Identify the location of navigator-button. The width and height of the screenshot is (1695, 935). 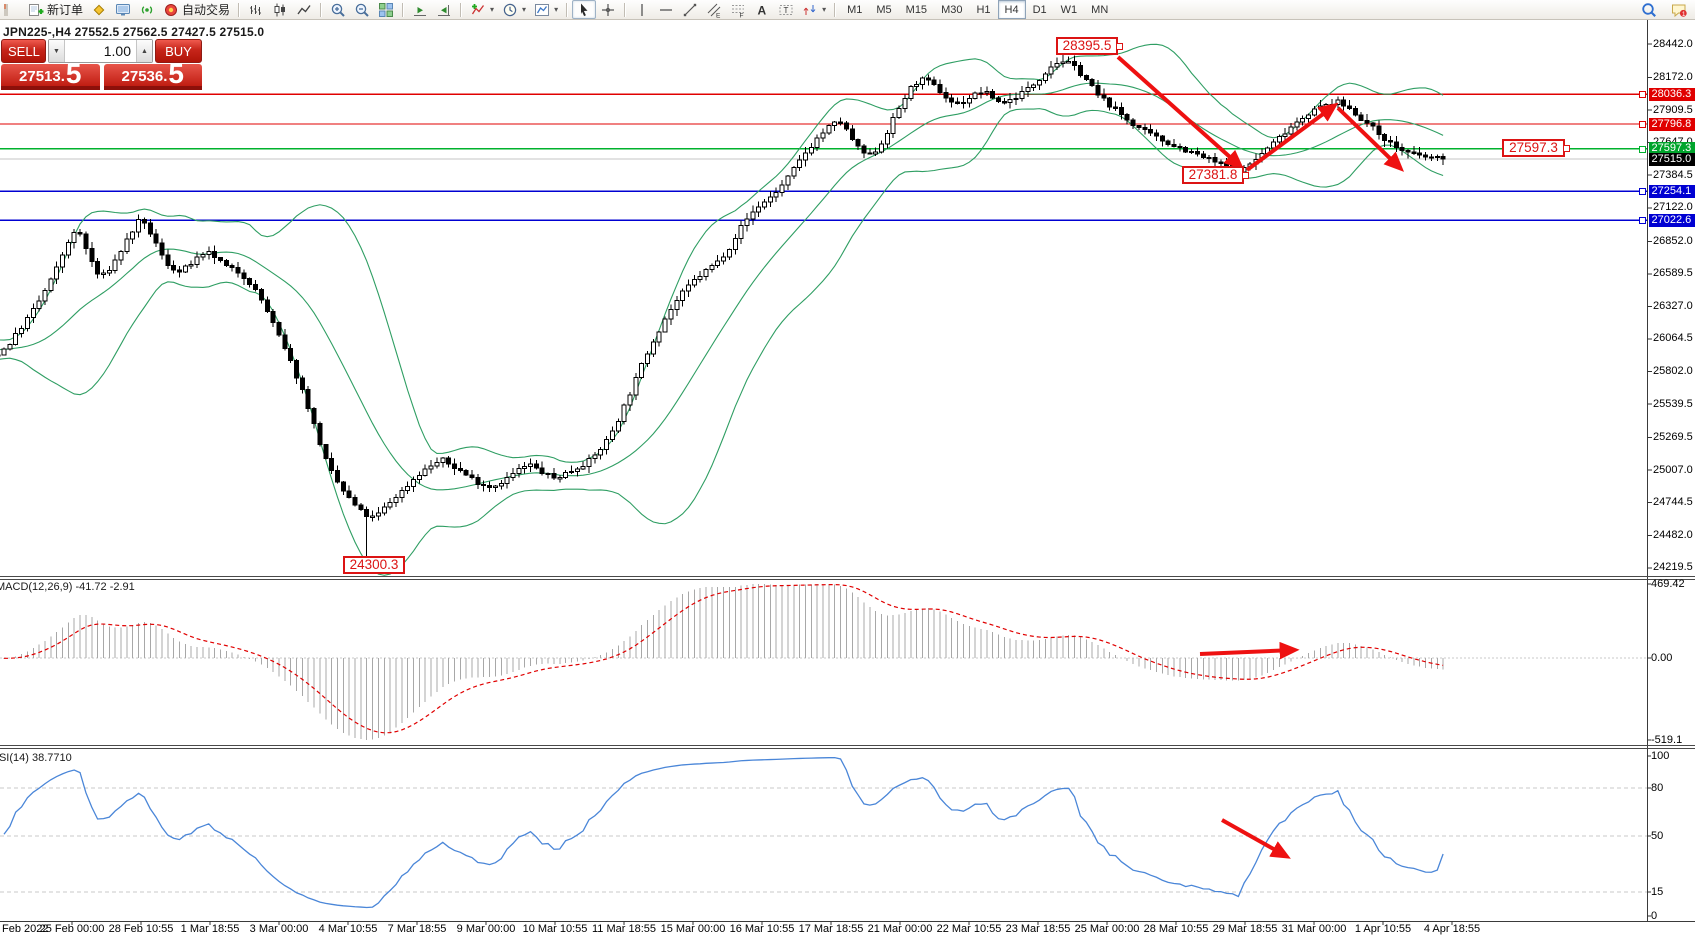
(147, 9).